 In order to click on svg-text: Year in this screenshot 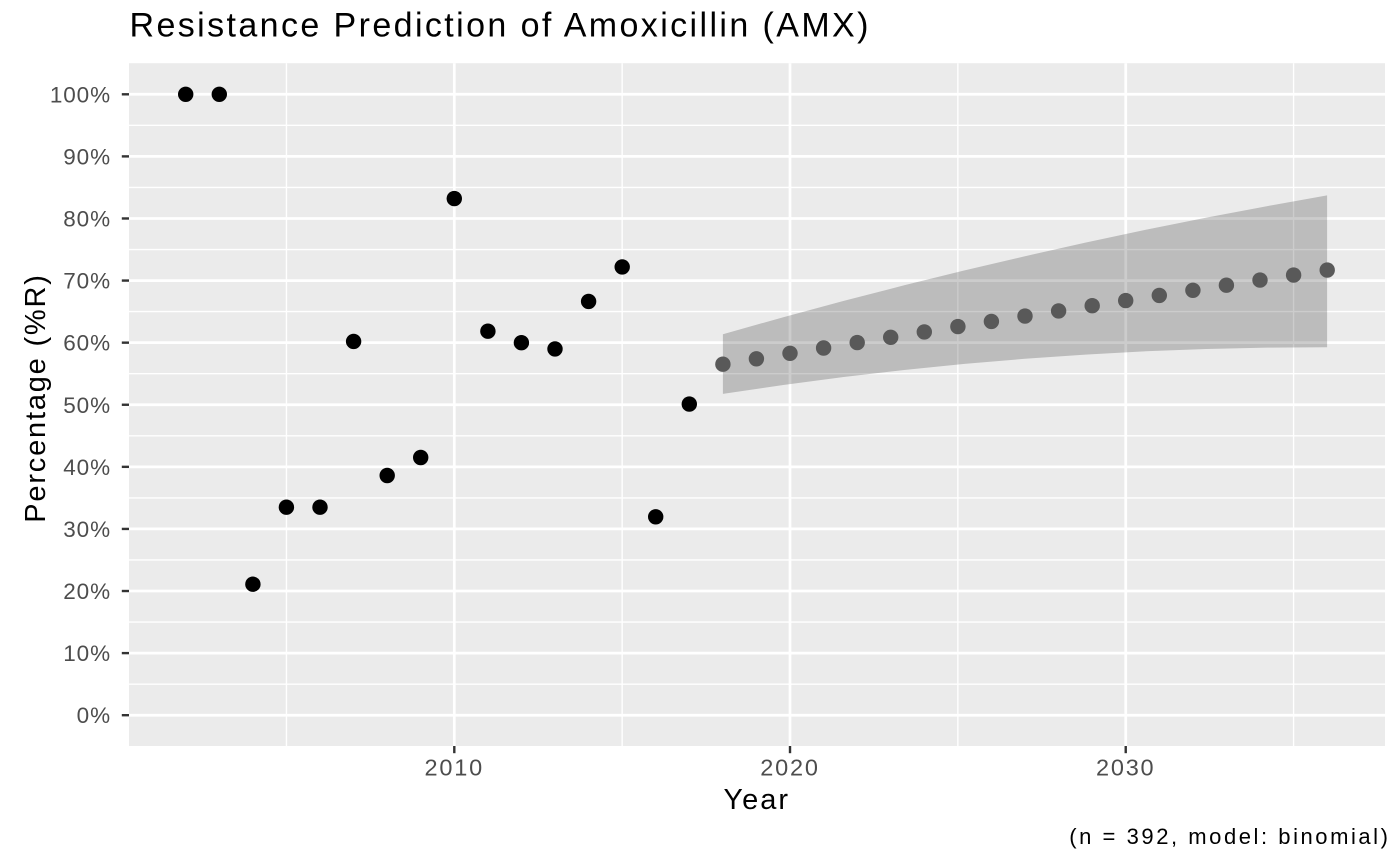, I will do `click(756, 800)`.